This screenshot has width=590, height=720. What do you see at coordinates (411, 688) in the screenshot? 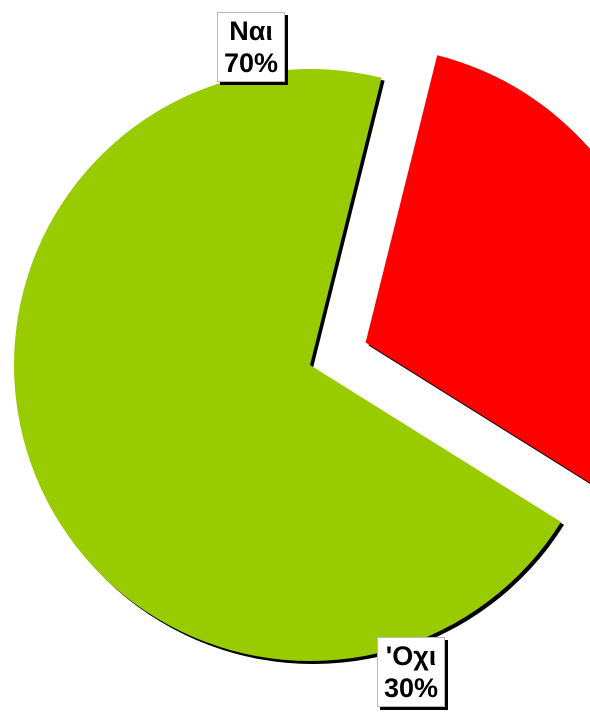
I see `data-label-no-percent: 30%` at bounding box center [411, 688].